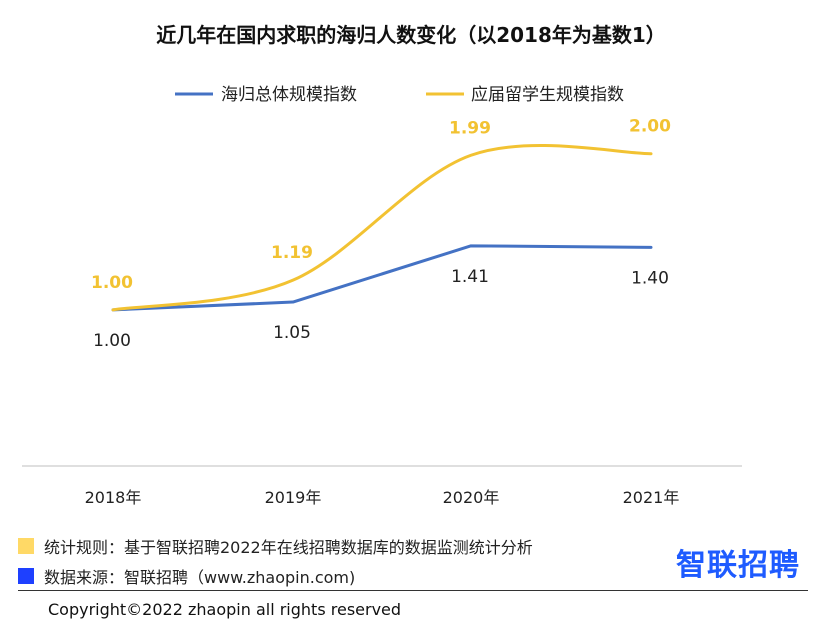  I want to click on data-label: 1.40, so click(650, 278).